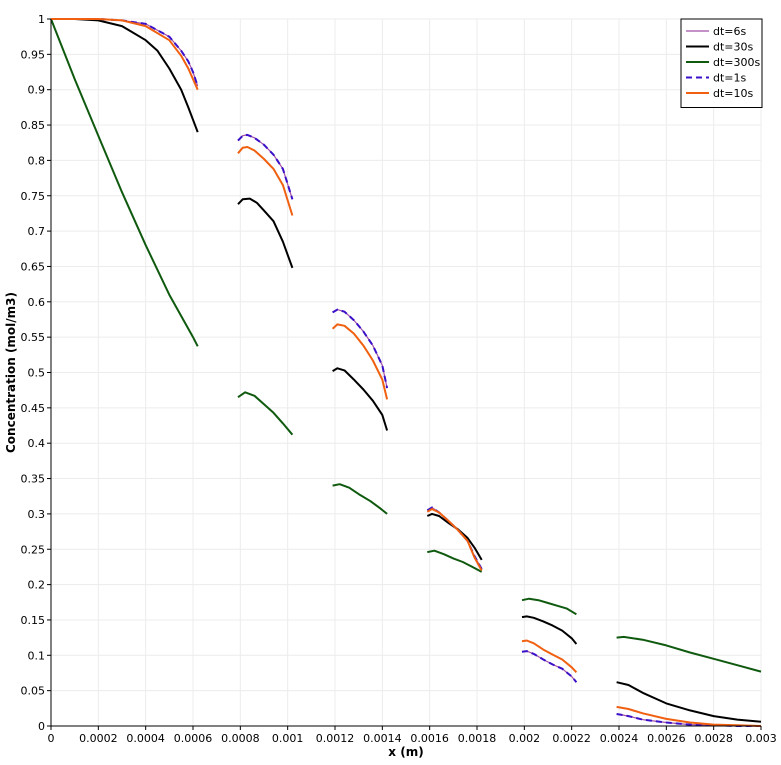  Describe the element at coordinates (730, 31) in the screenshot. I see `legend-label: dt=6s` at that location.